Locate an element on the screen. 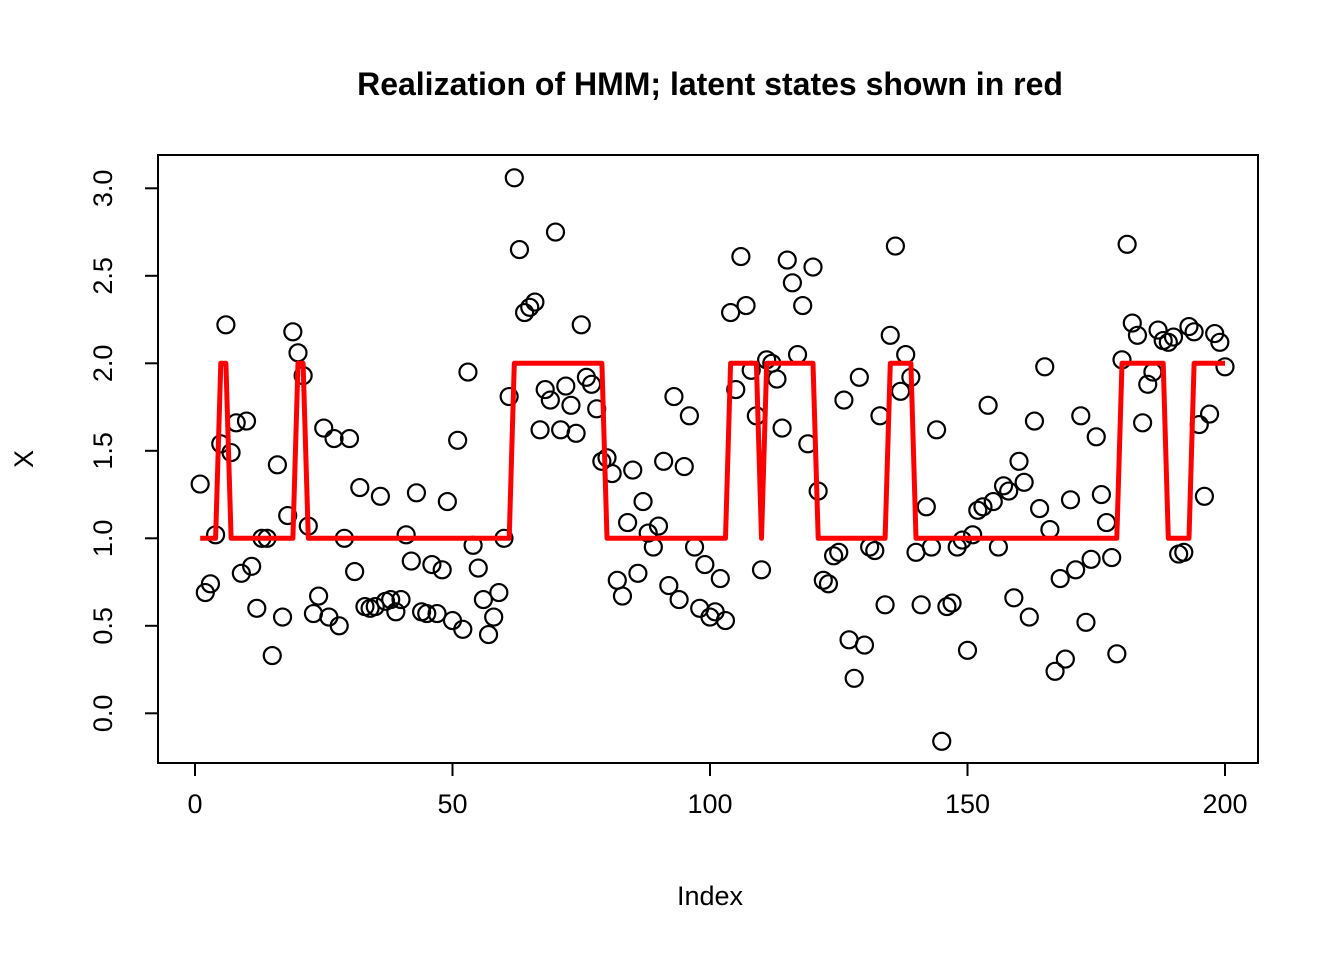  latent-state-line is located at coordinates (712, 450).